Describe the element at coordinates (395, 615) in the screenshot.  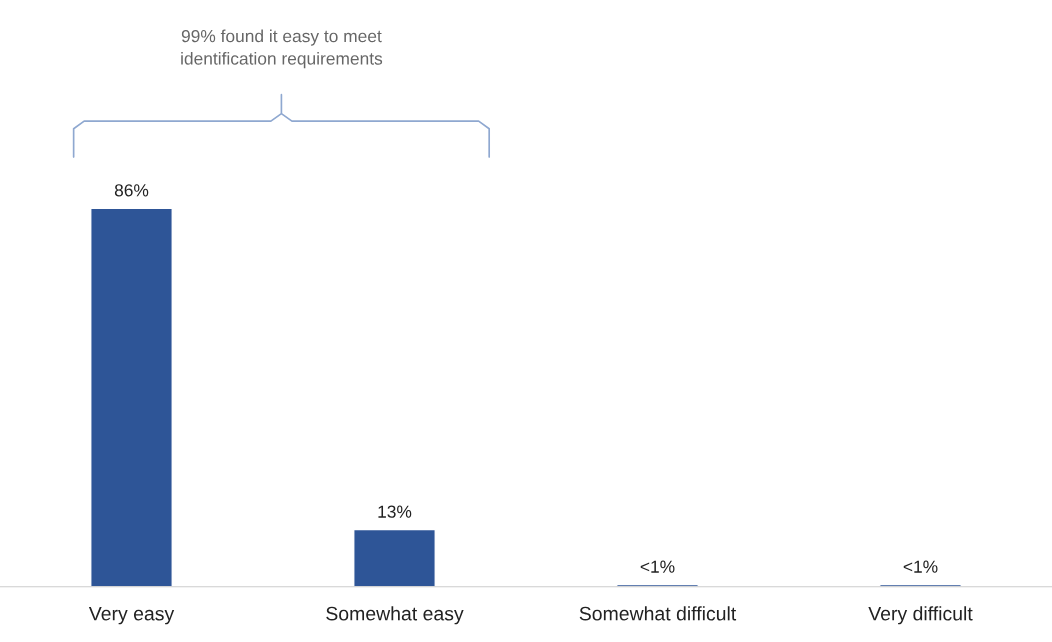
I see `x-tick-label: Somewhat easy` at that location.